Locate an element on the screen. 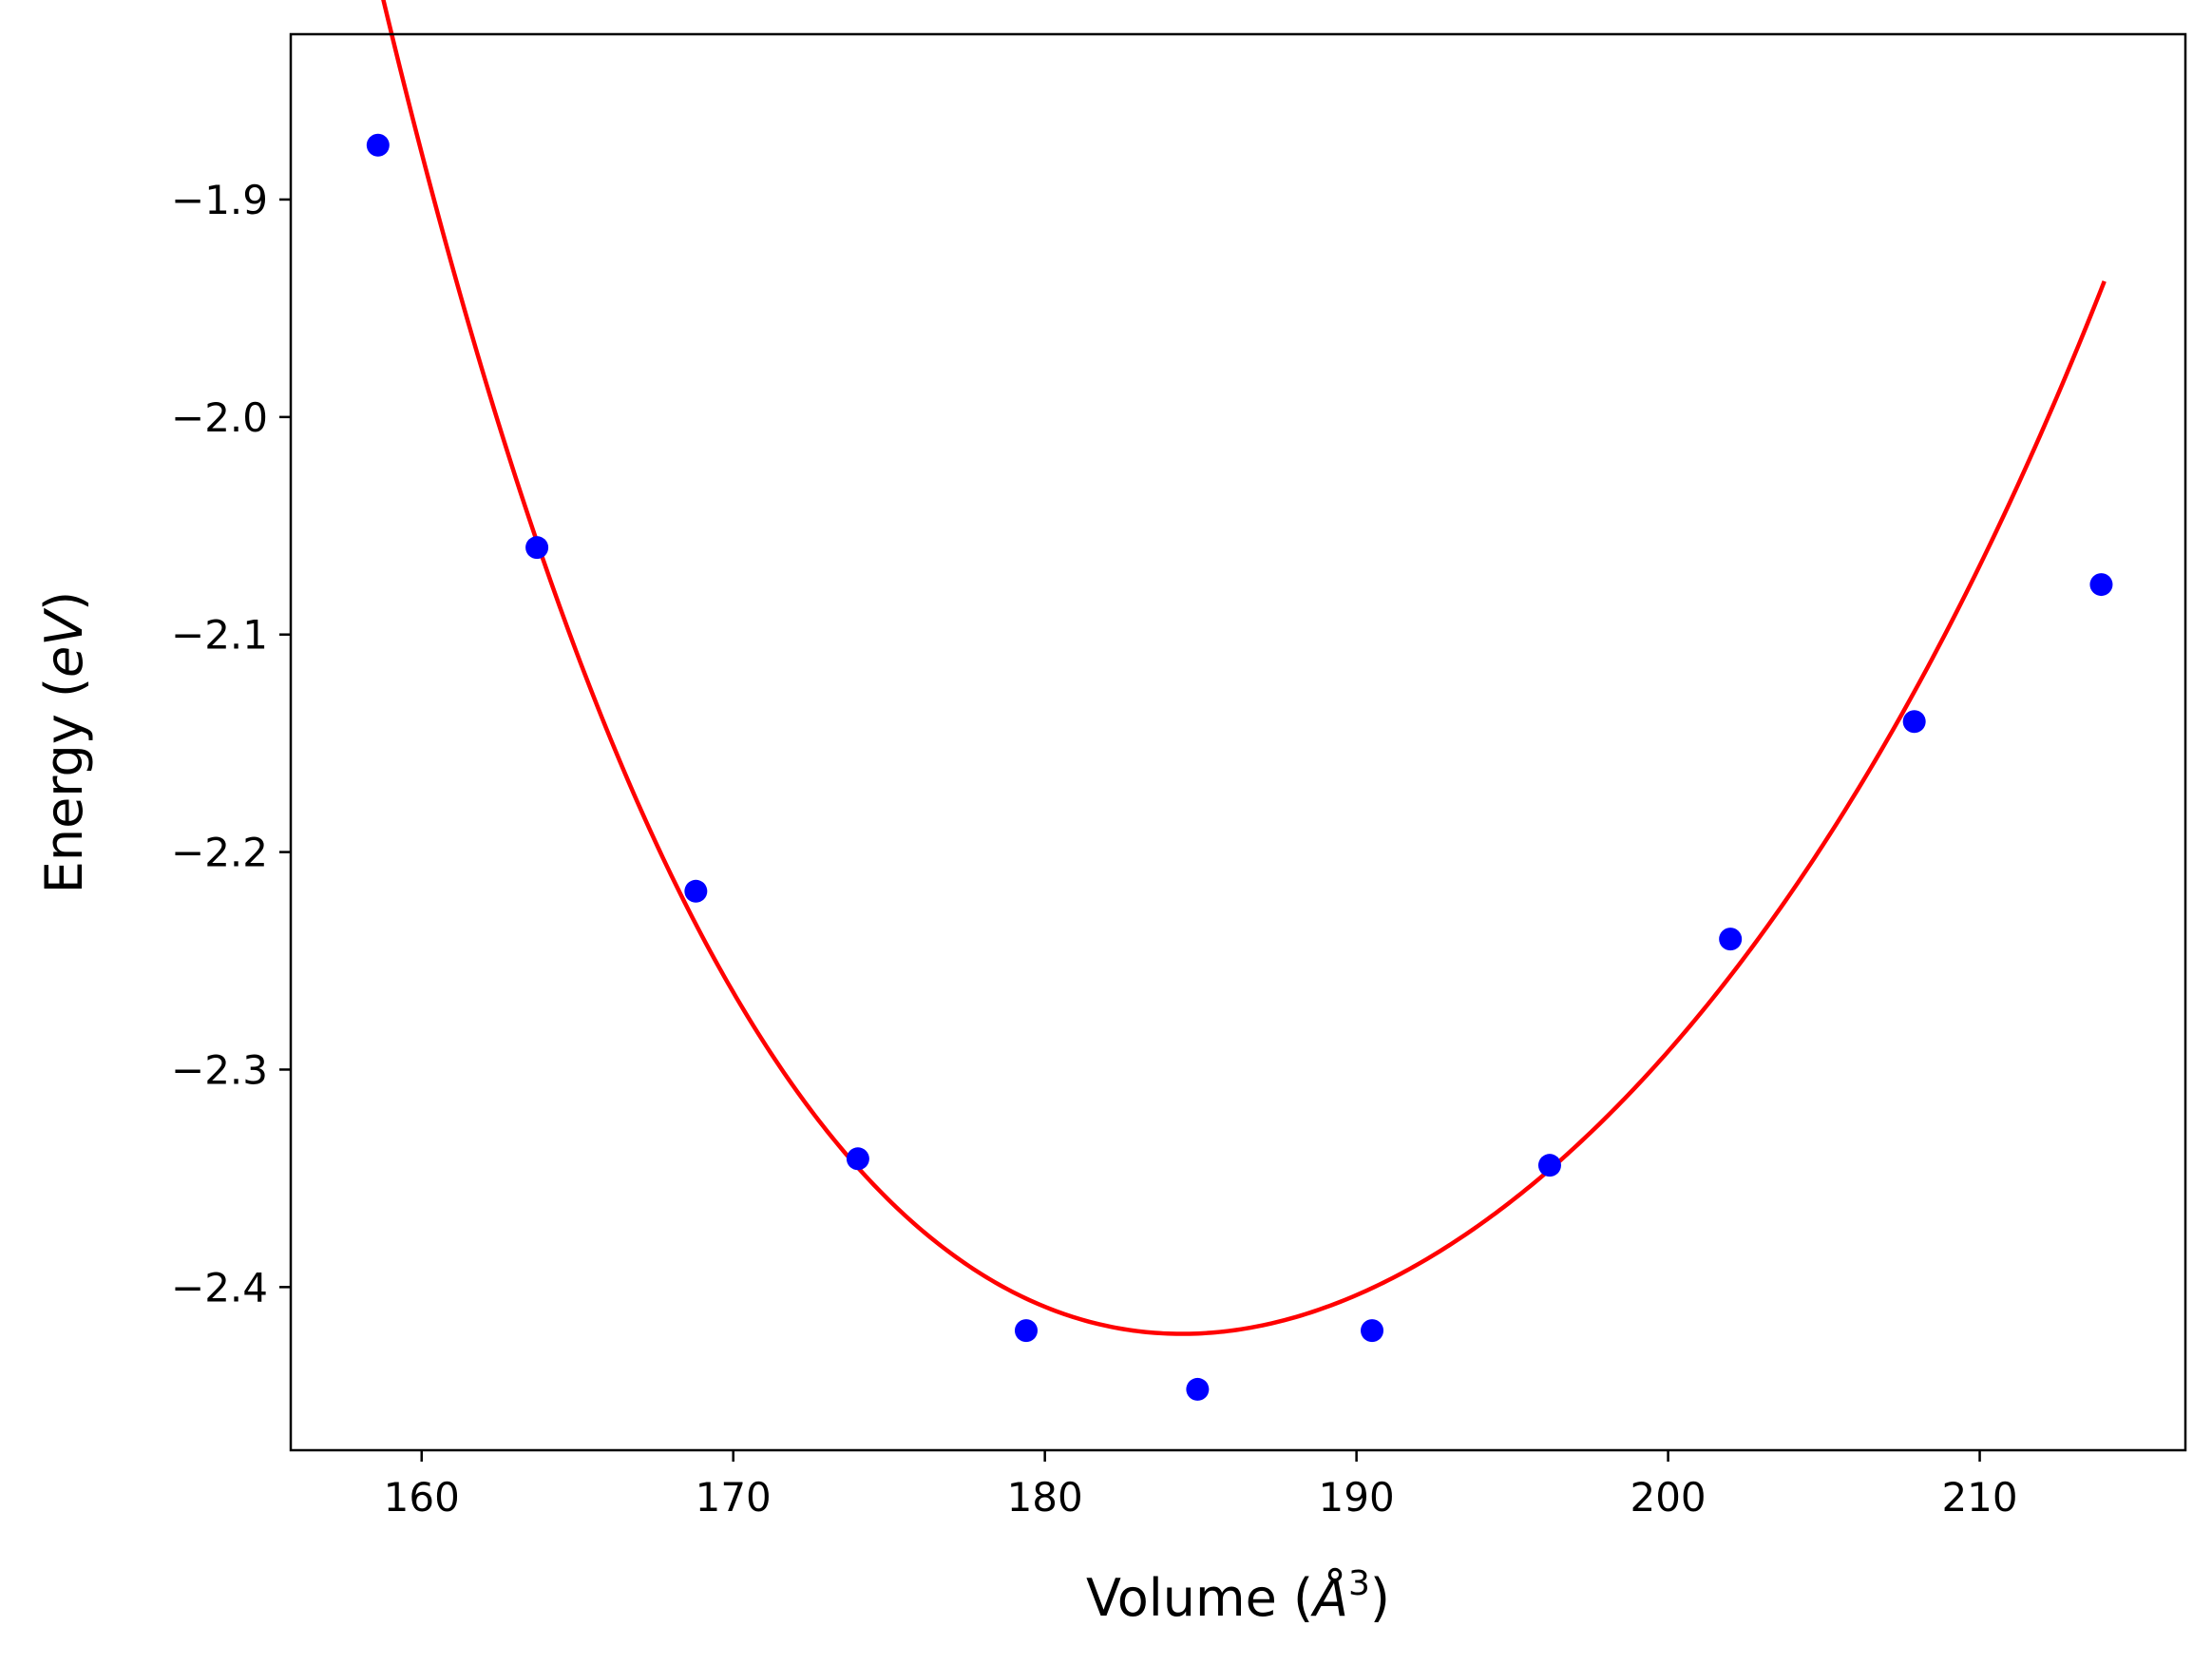 The height and width of the screenshot is (1665, 2212). y-axis-ticks: −1.9 −2.0 −2.1 −2.2 −2.3 −2.4 is located at coordinates (231, 744).